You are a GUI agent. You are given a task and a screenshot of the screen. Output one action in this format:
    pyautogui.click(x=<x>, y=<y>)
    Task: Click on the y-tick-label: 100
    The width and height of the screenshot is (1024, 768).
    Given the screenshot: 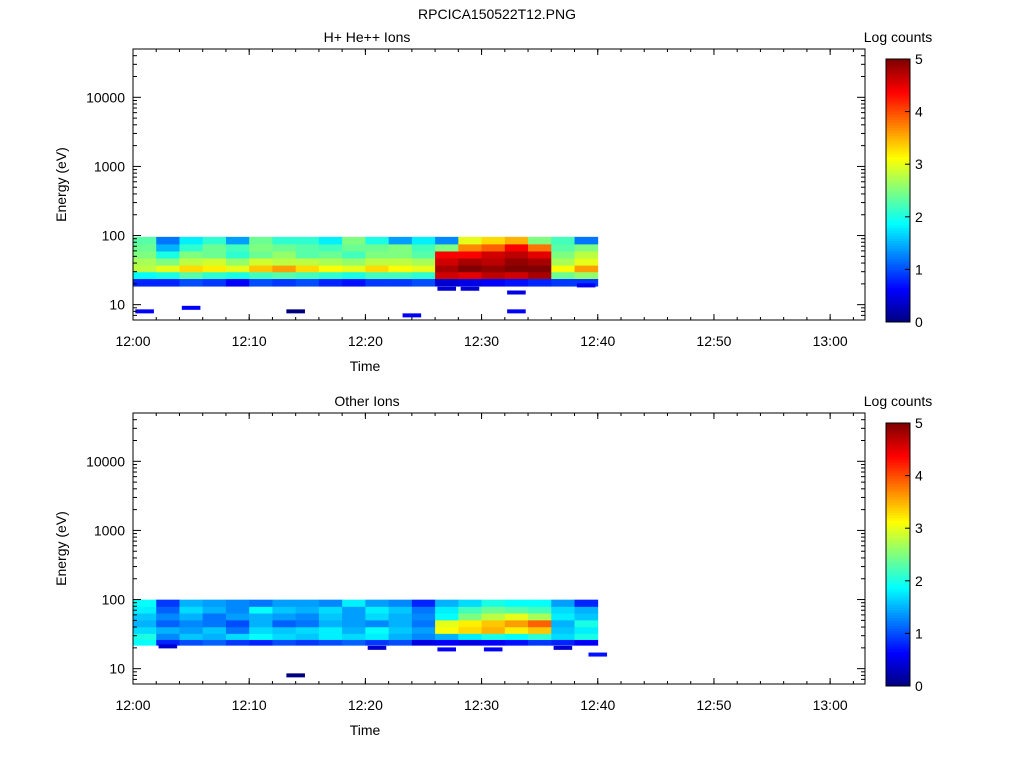 What is the action you would take?
    pyautogui.click(x=114, y=600)
    